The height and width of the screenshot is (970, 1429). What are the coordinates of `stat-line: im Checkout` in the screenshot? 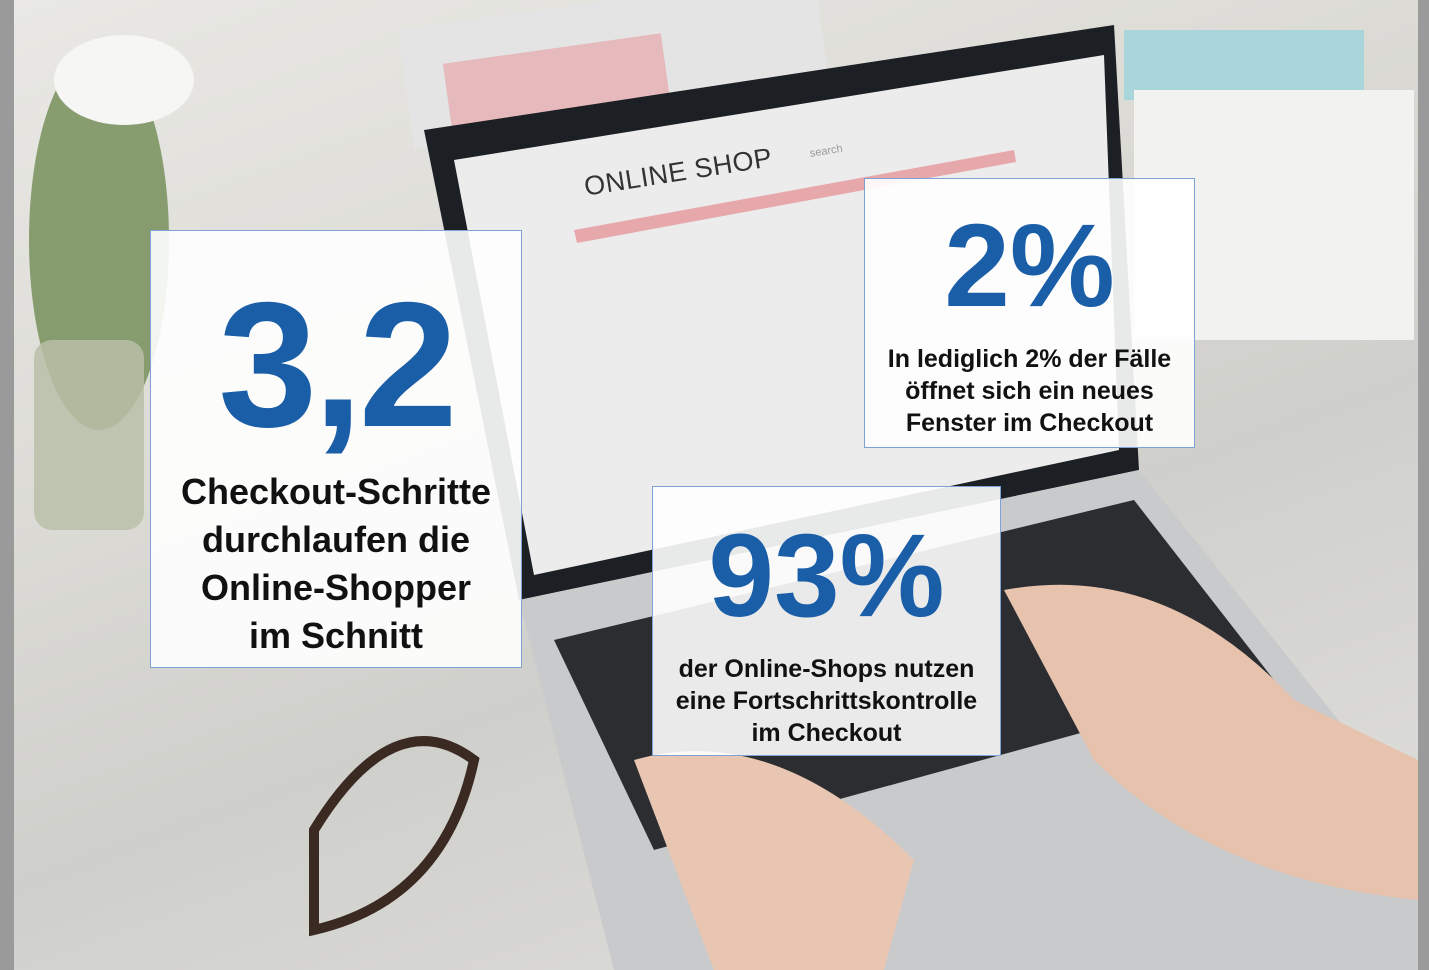 It's located at (826, 733).